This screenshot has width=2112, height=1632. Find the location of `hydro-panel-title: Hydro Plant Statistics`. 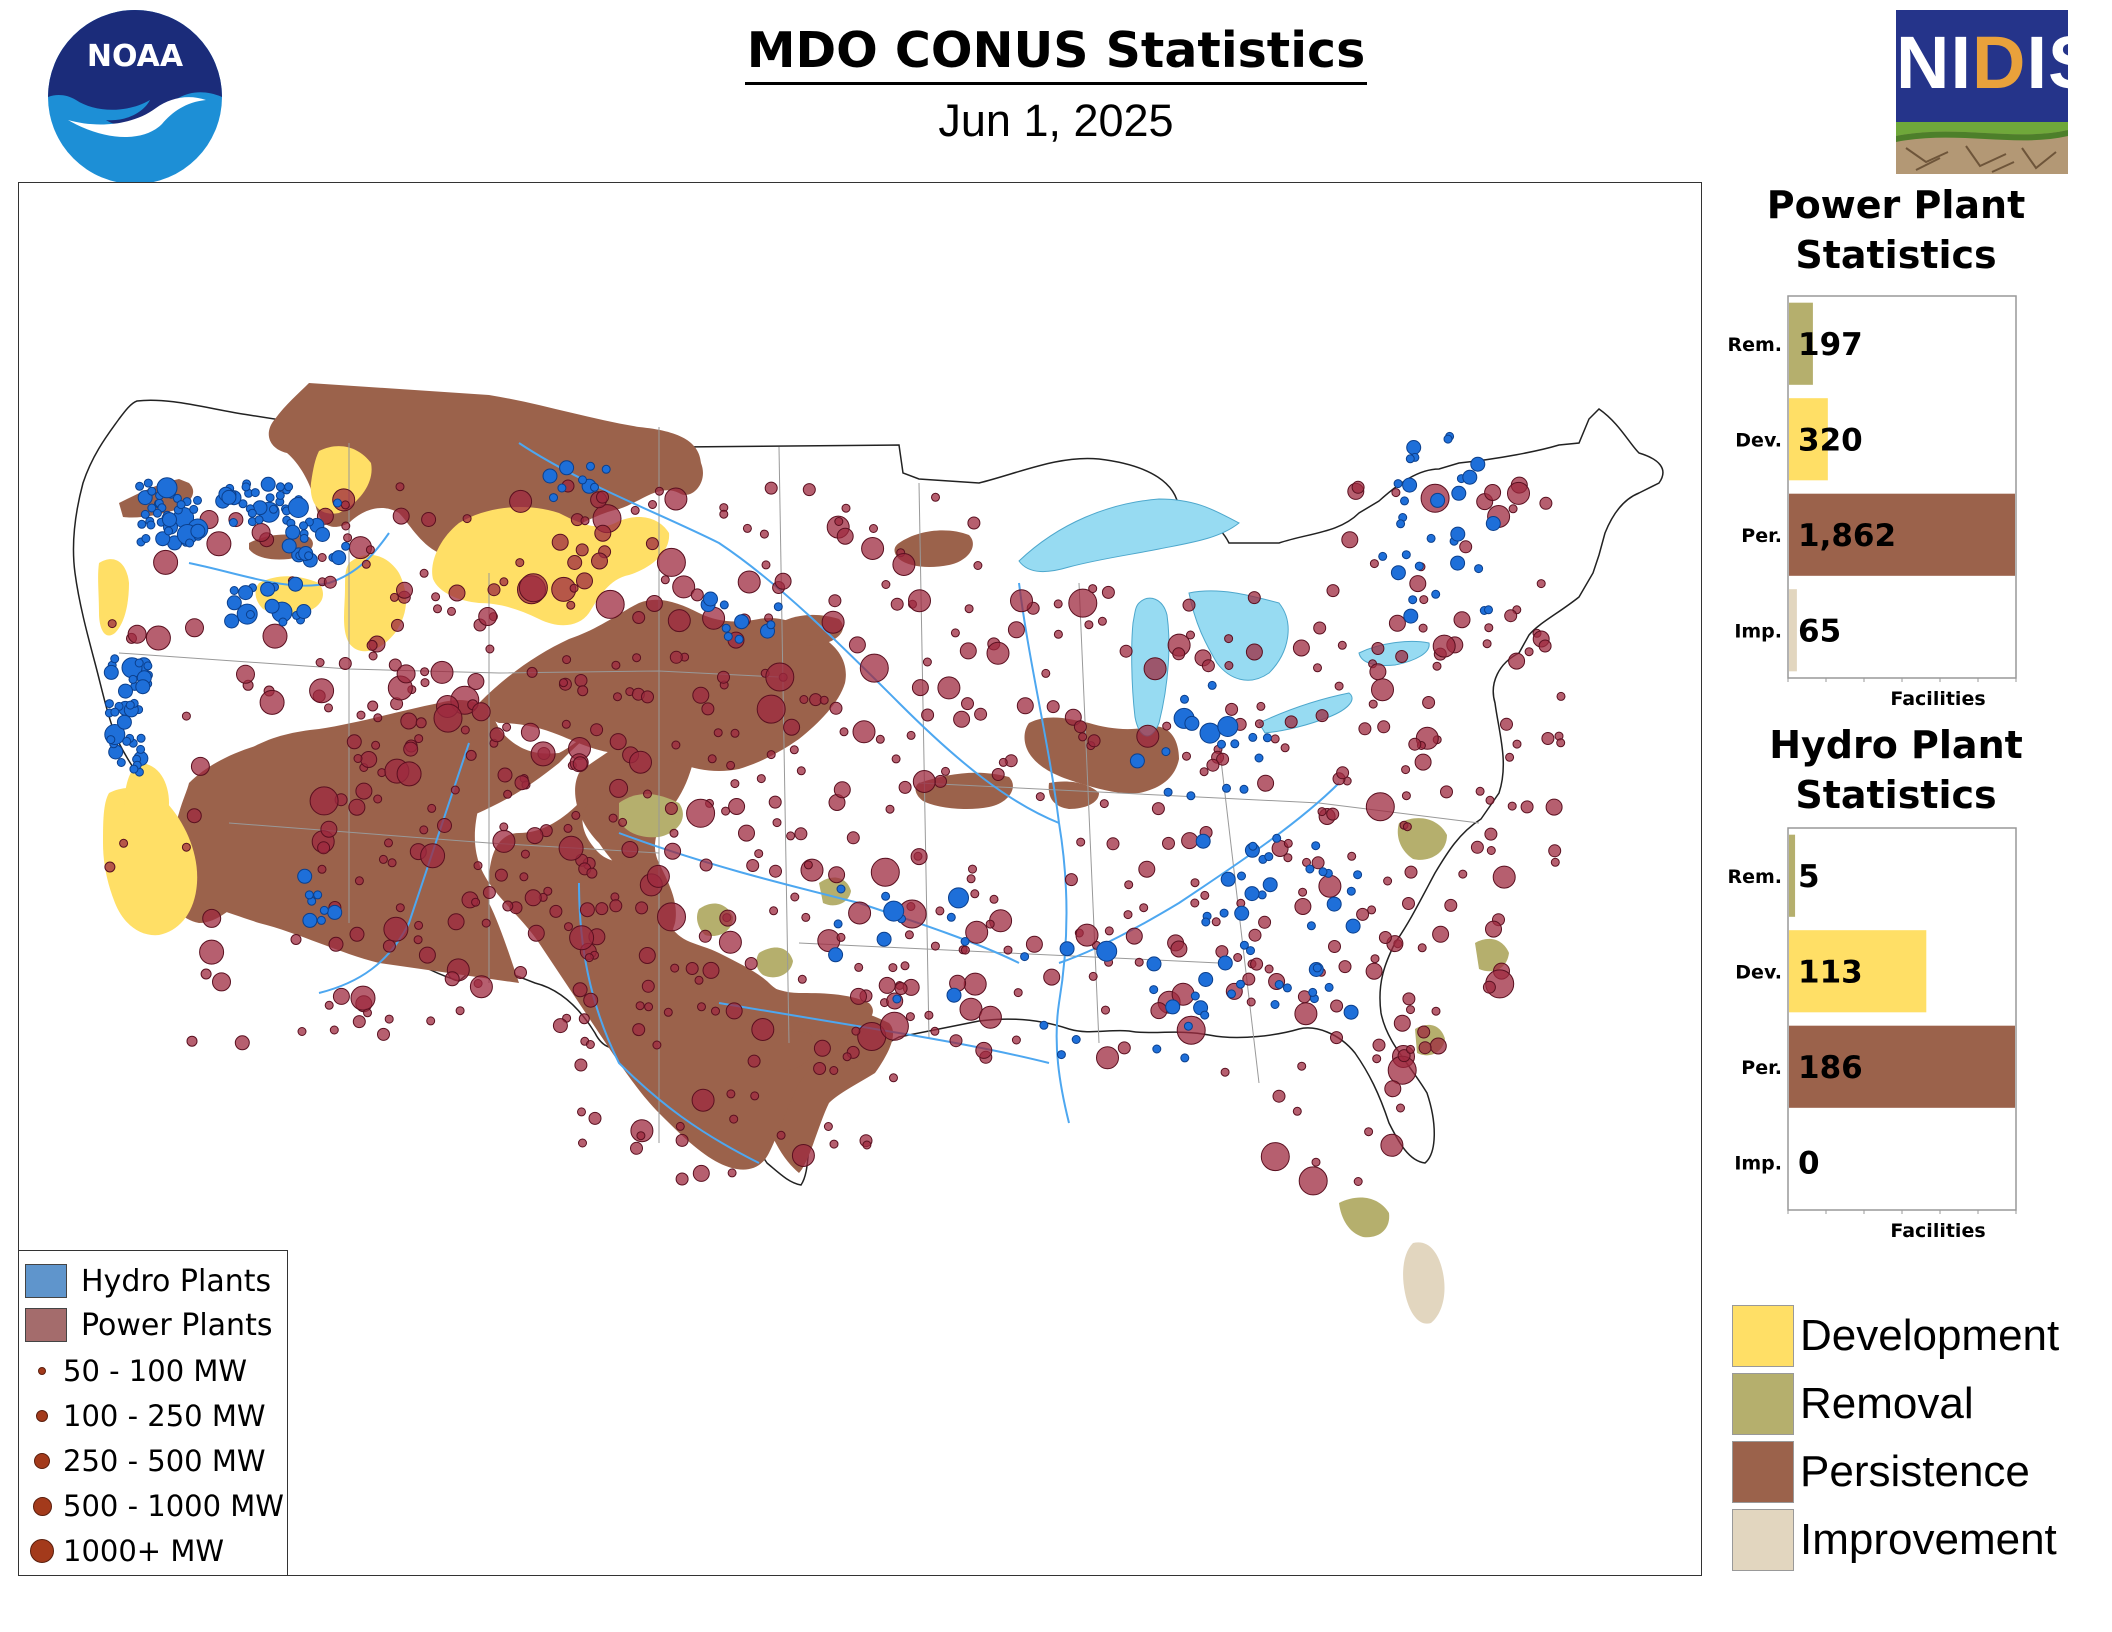

hydro-panel-title: Hydro Plant Statistics is located at coordinates (1896, 770).